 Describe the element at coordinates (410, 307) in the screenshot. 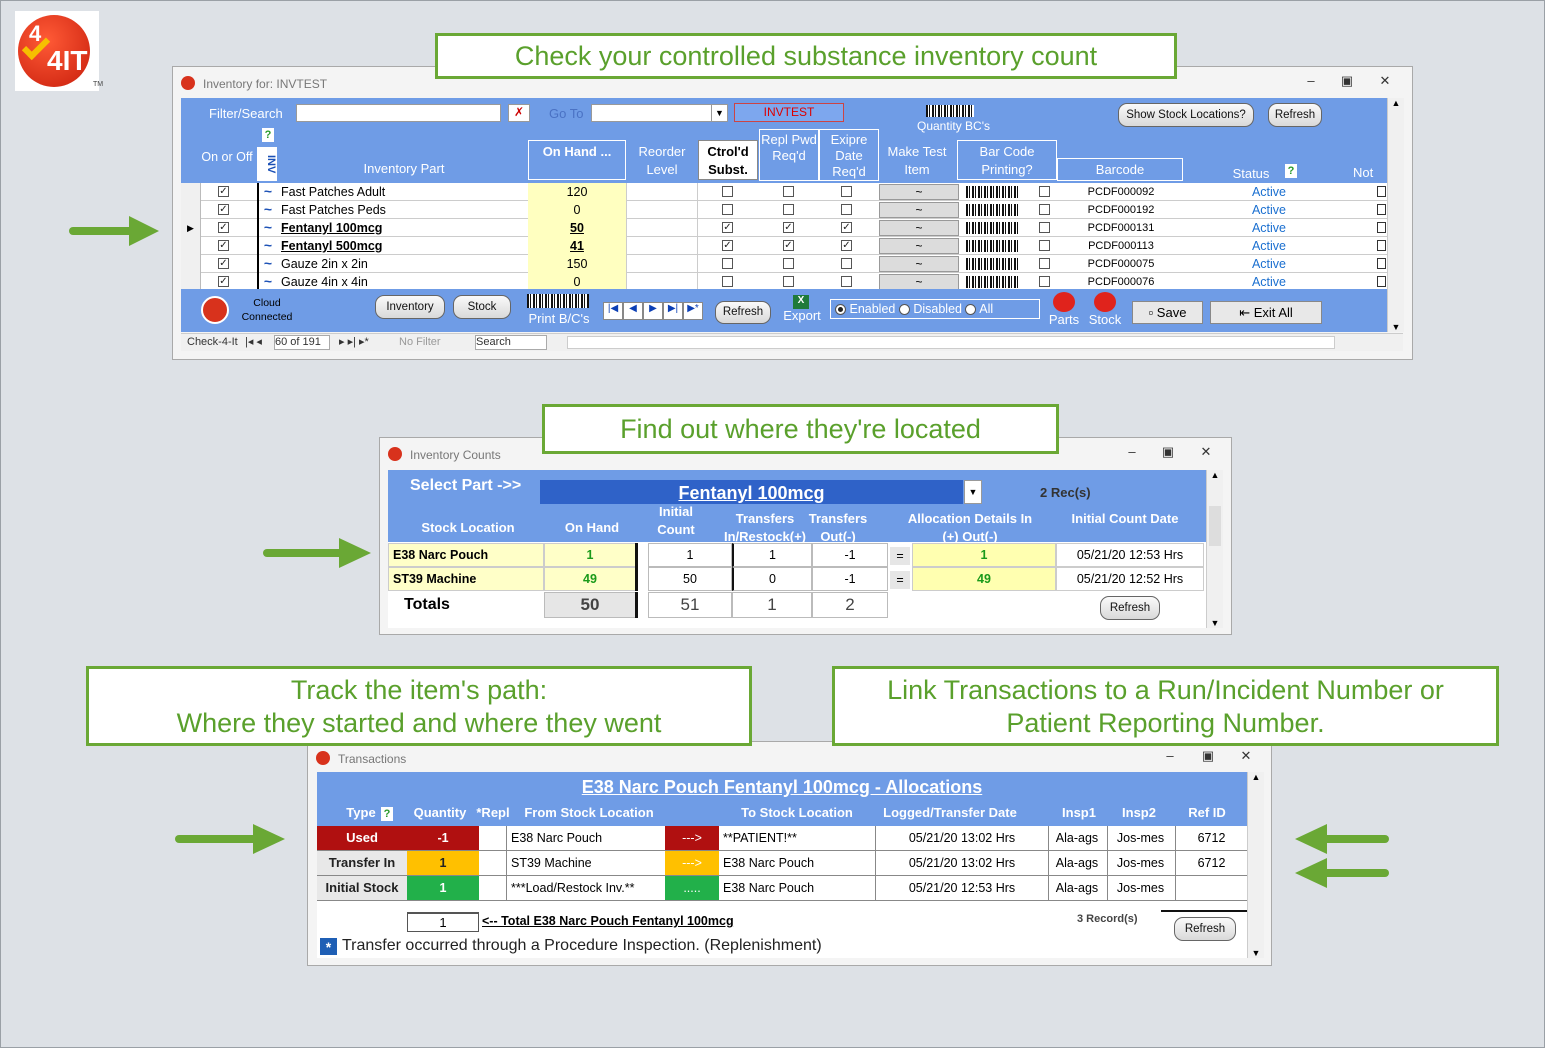

I see `inventory-button: Inventory` at that location.